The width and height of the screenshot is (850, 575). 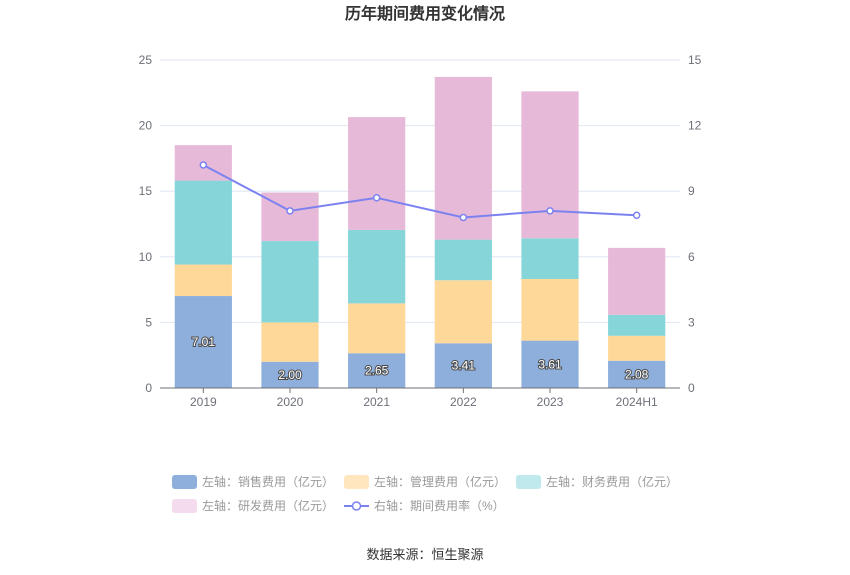 I want to click on legend-label: 左轴：销售费用（亿元）, so click(x=268, y=481).